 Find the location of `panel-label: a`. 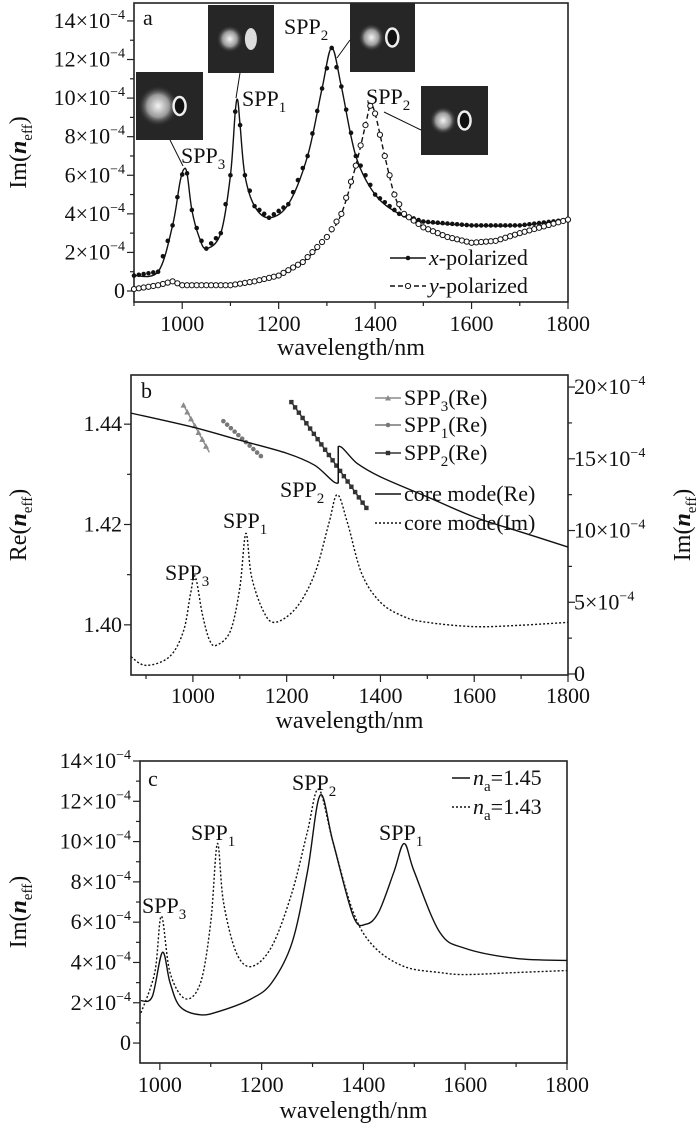

panel-label: a is located at coordinates (148, 17).